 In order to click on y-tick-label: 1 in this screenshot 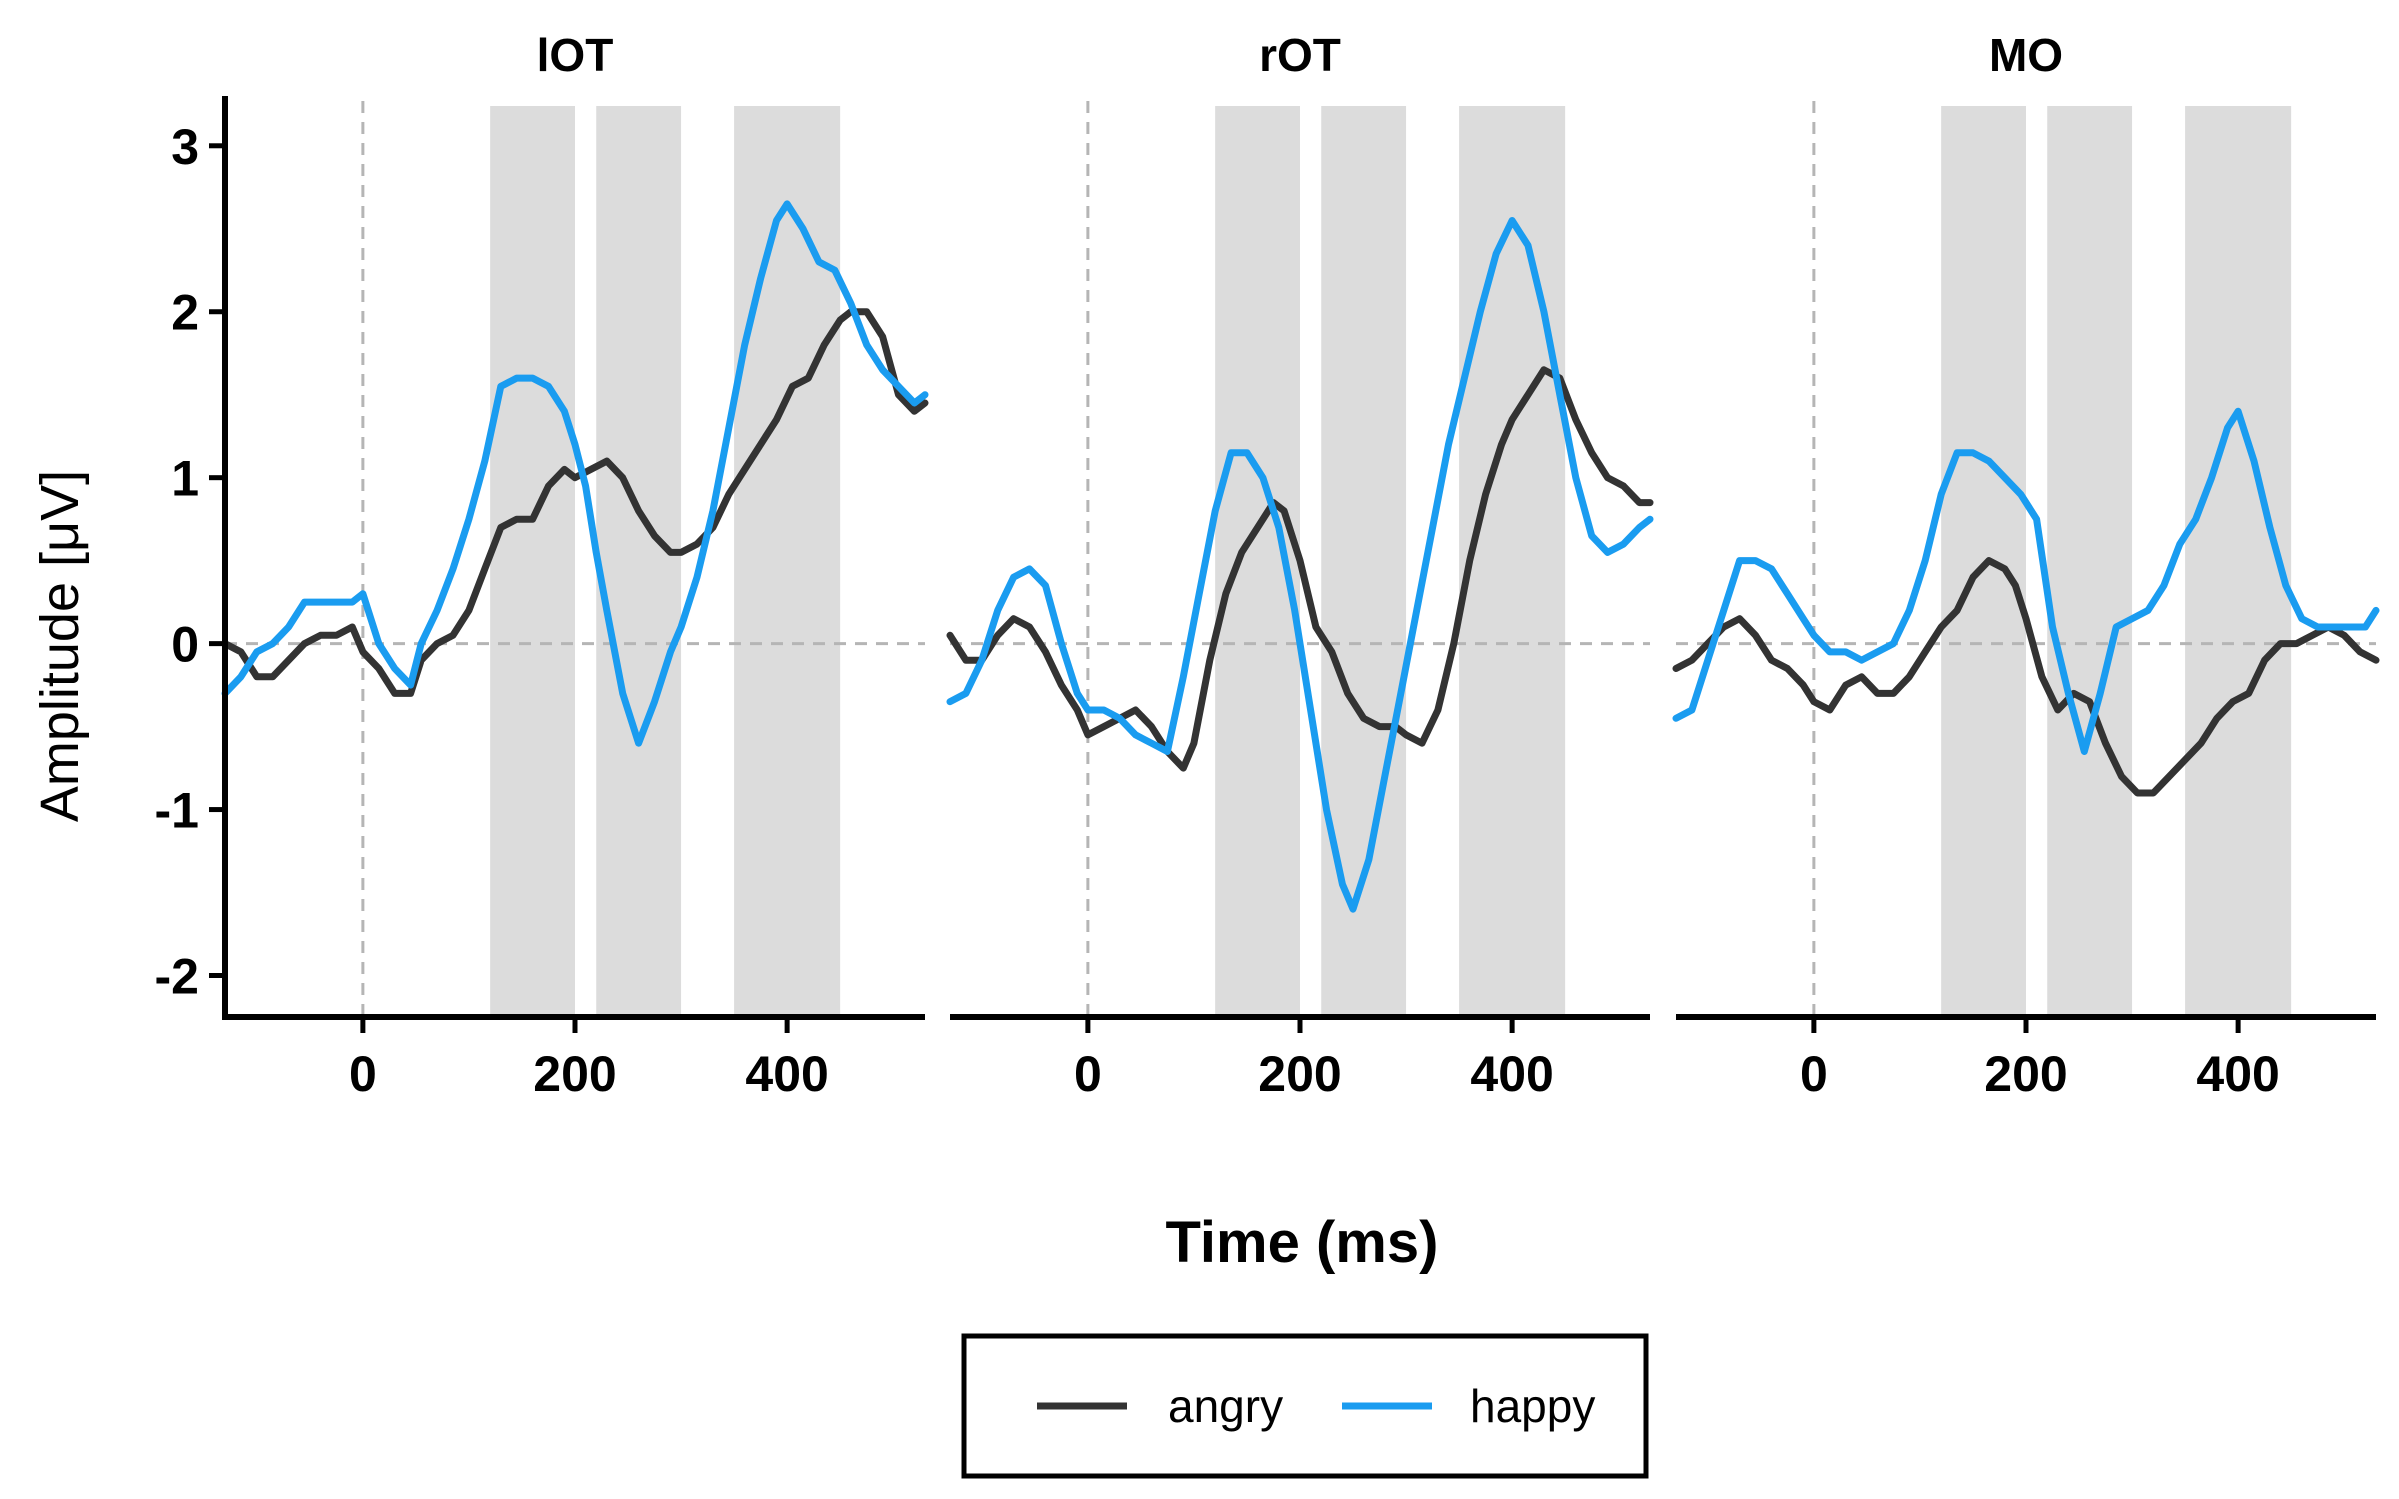, I will do `click(185, 479)`.